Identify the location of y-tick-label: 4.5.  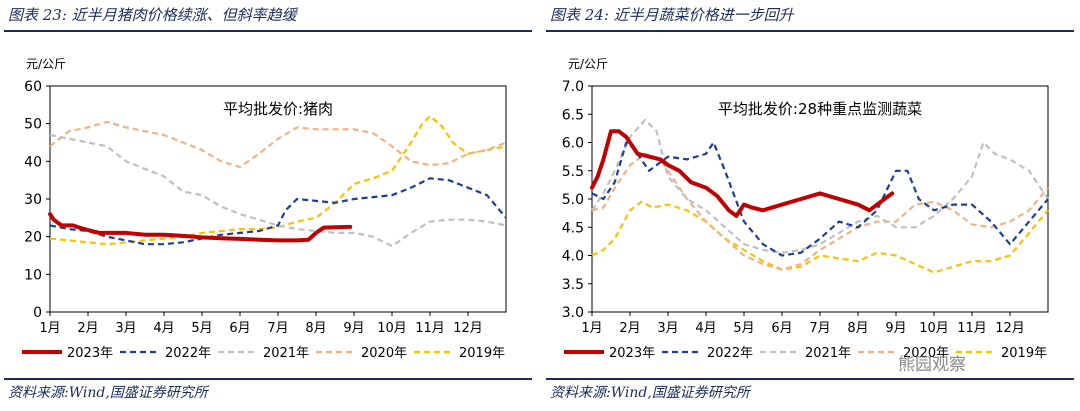
(573, 228).